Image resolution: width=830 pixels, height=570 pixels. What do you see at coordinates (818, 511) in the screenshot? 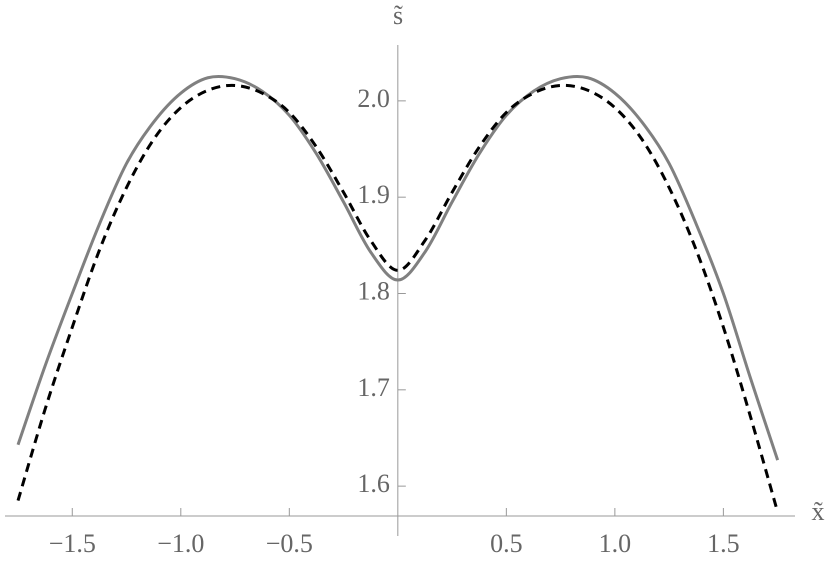
I see `x-axis-label: x̃` at bounding box center [818, 511].